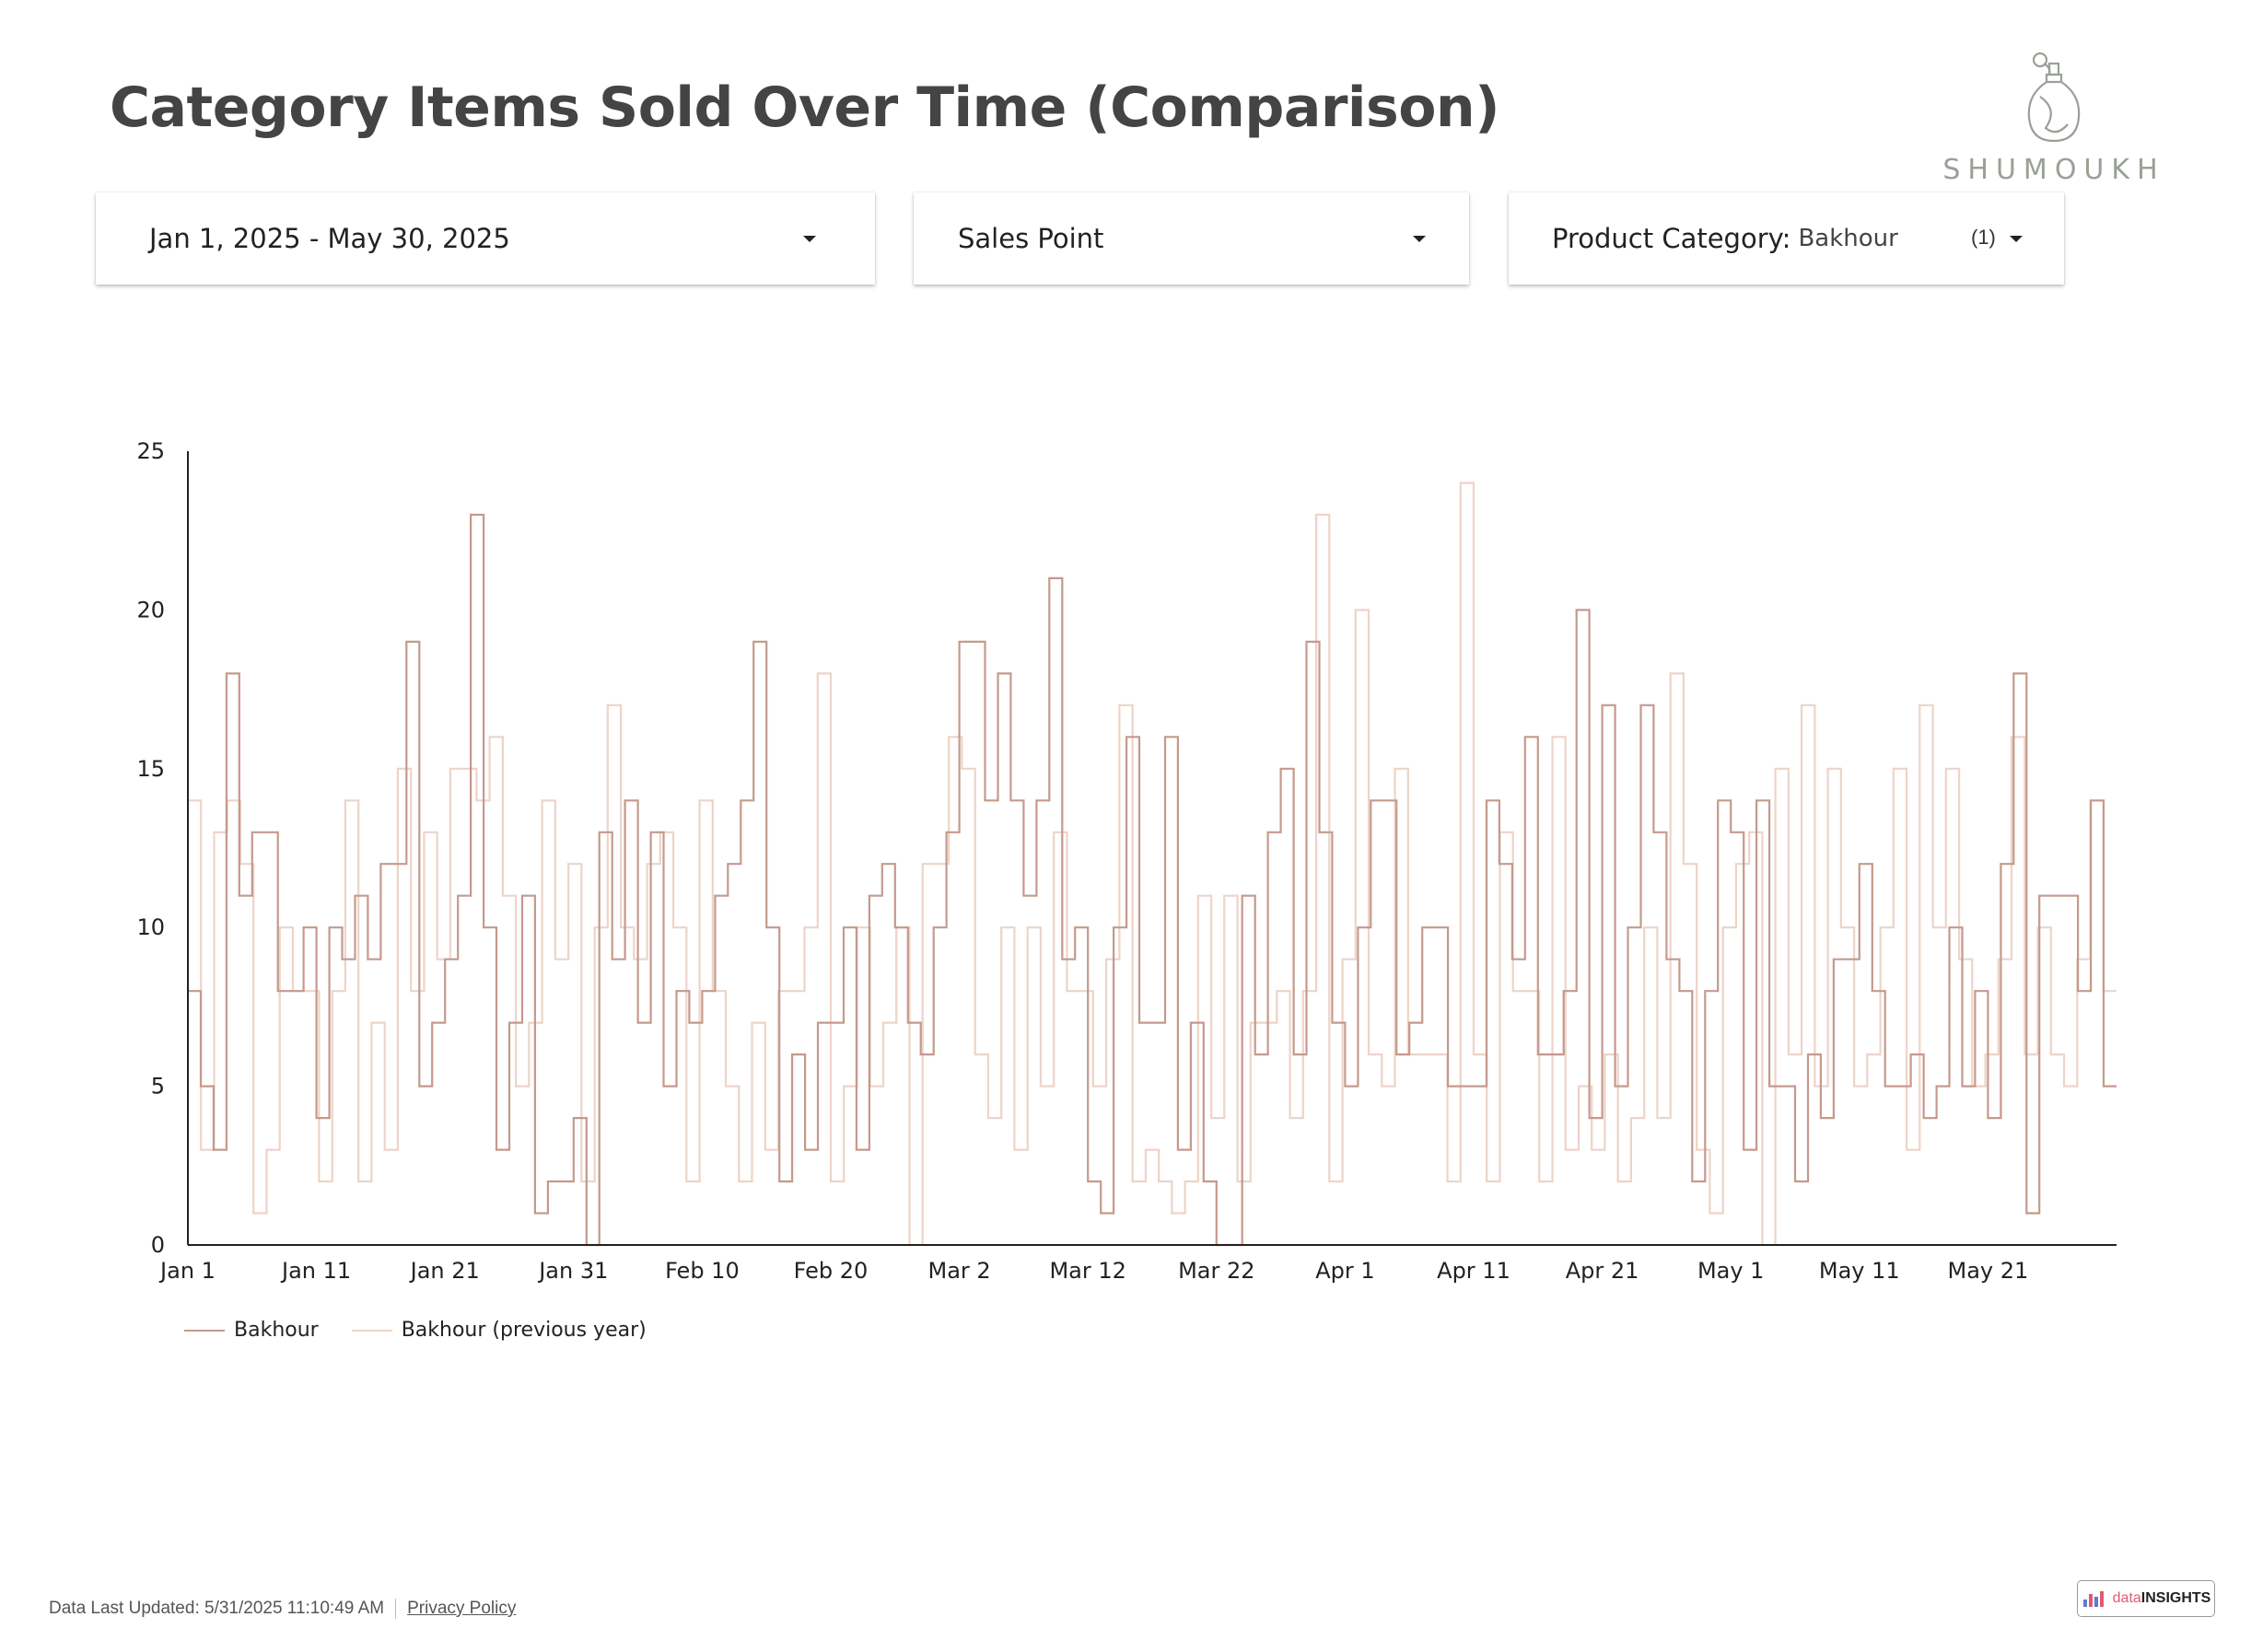  I want to click on privacy-policy-link: Privacy Policy, so click(462, 1608).